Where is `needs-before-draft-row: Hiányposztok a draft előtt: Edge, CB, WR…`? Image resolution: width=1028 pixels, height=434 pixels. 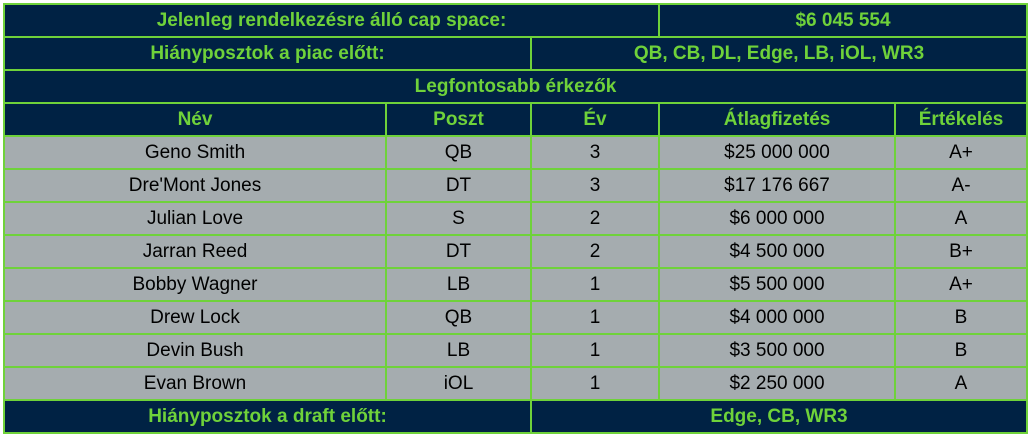 needs-before-draft-row: Hiányposztok a draft előtt: Edge, CB, WR… is located at coordinates (515, 416).